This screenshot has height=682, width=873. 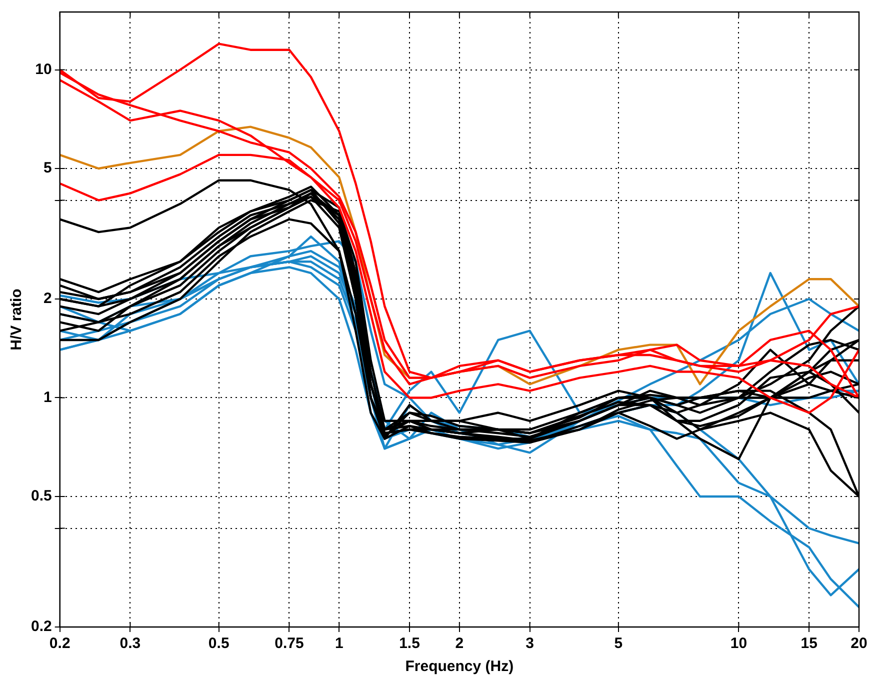 What do you see at coordinates (41, 496) in the screenshot?
I see `y-tick-label: 0.5` at bounding box center [41, 496].